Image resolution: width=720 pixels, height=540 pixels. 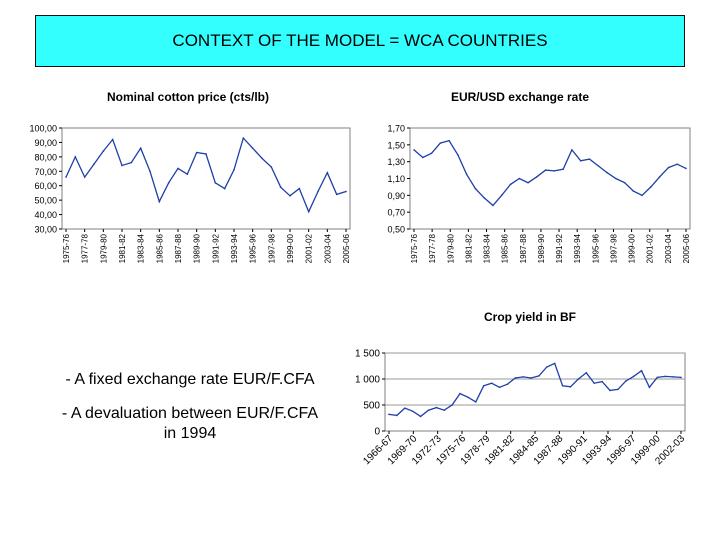 I want to click on plot-area, so click(x=550, y=178).